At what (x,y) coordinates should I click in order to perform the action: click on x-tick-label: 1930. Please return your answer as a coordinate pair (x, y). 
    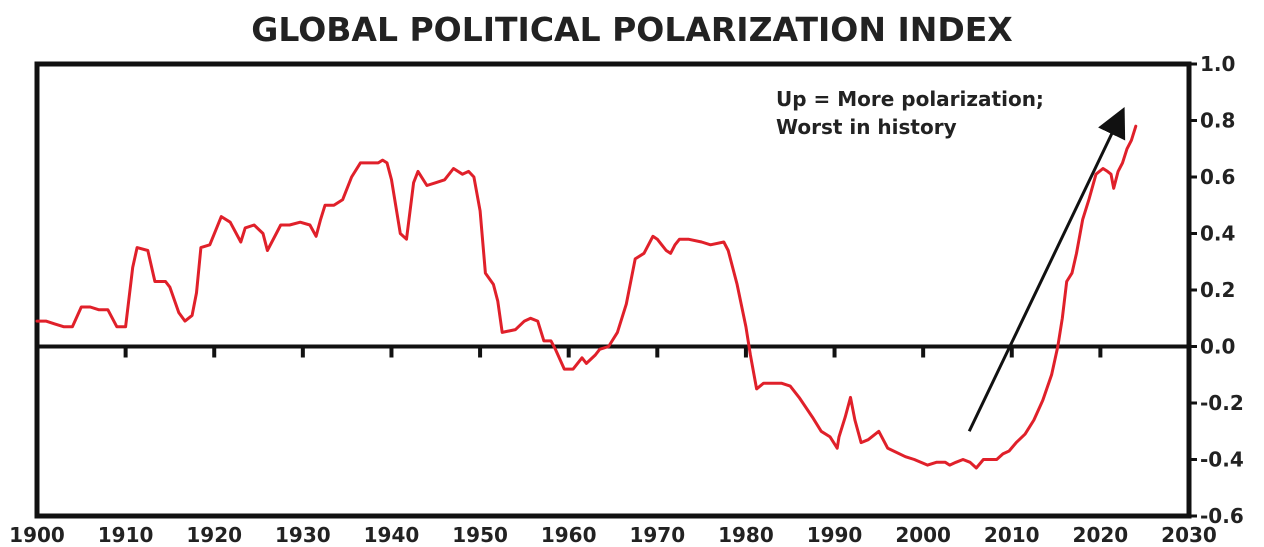
    Looking at the image, I should click on (303, 535).